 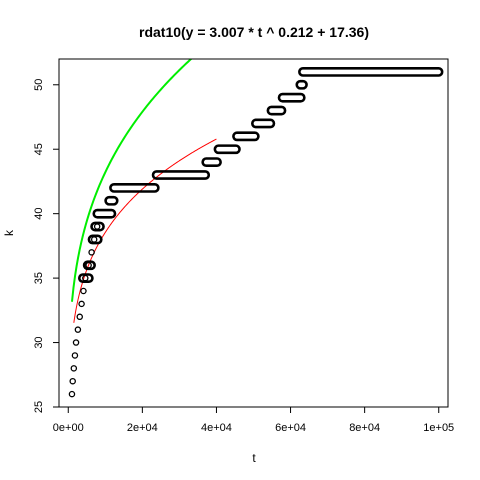 What do you see at coordinates (254, 458) in the screenshot?
I see `x-axis-label: t` at bounding box center [254, 458].